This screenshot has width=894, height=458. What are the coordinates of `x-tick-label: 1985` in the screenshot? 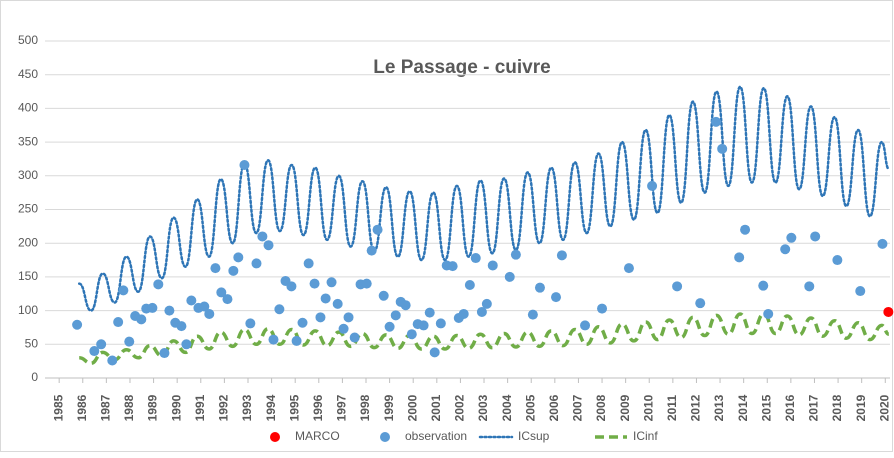 It's located at (58, 407).